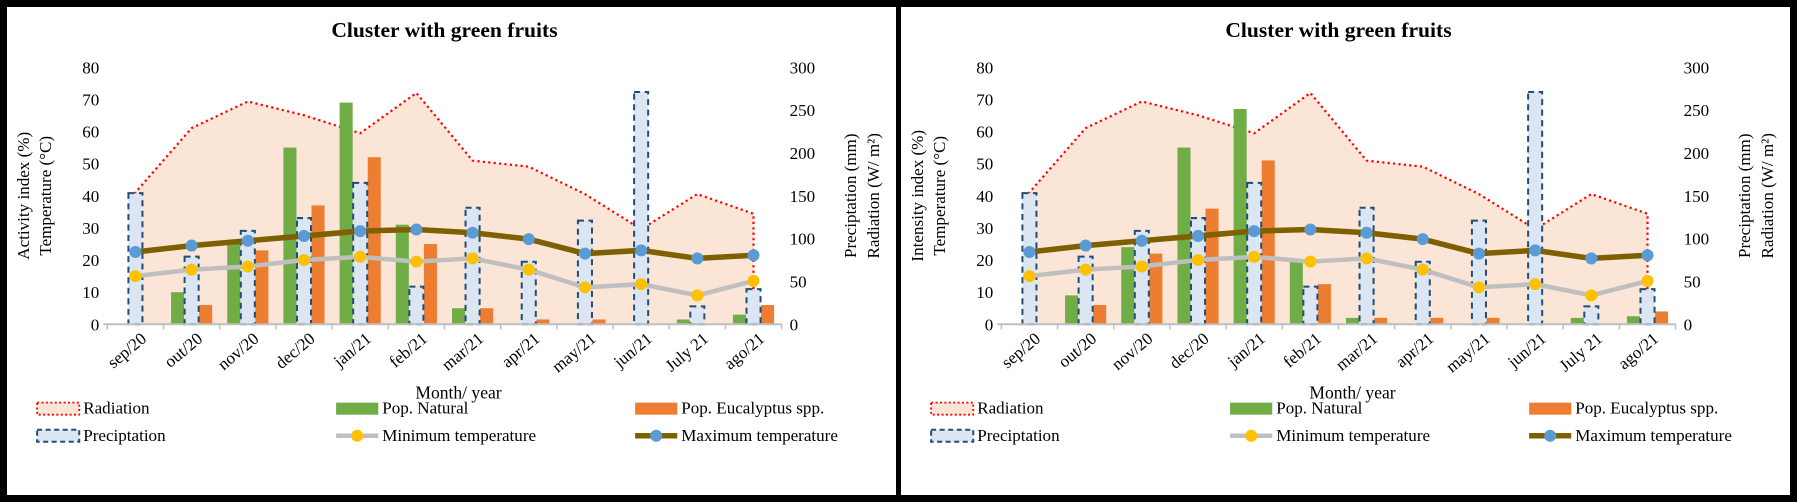 The width and height of the screenshot is (1797, 502). I want to click on legend-label: Maximum temperature, so click(759, 435).